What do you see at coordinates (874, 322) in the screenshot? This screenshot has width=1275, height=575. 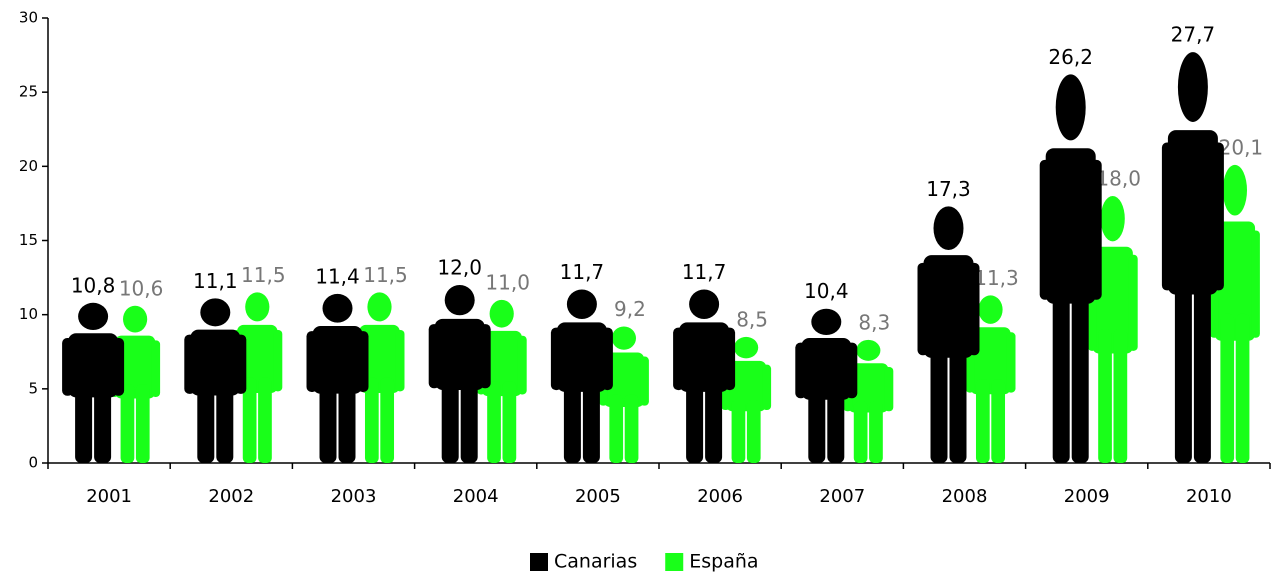 I see `value-label: 8,3` at bounding box center [874, 322].